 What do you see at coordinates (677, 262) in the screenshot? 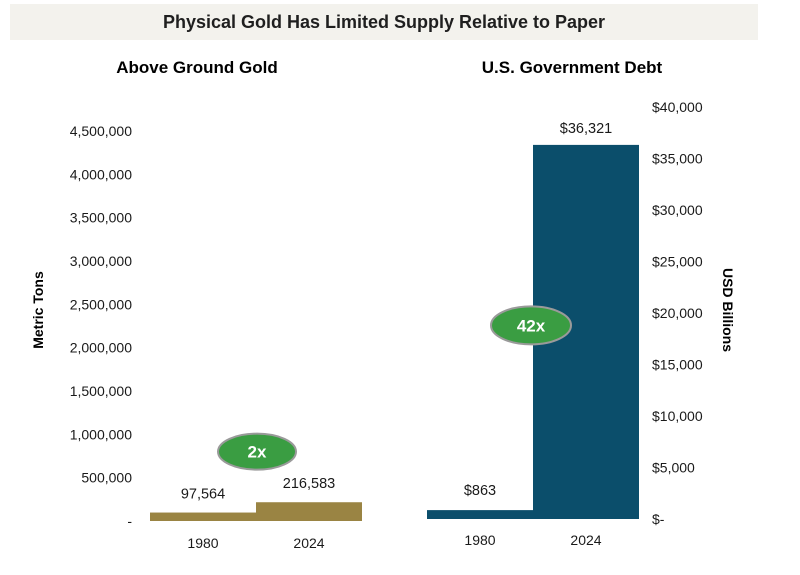
I see `y-tick-label: $25,000` at bounding box center [677, 262].